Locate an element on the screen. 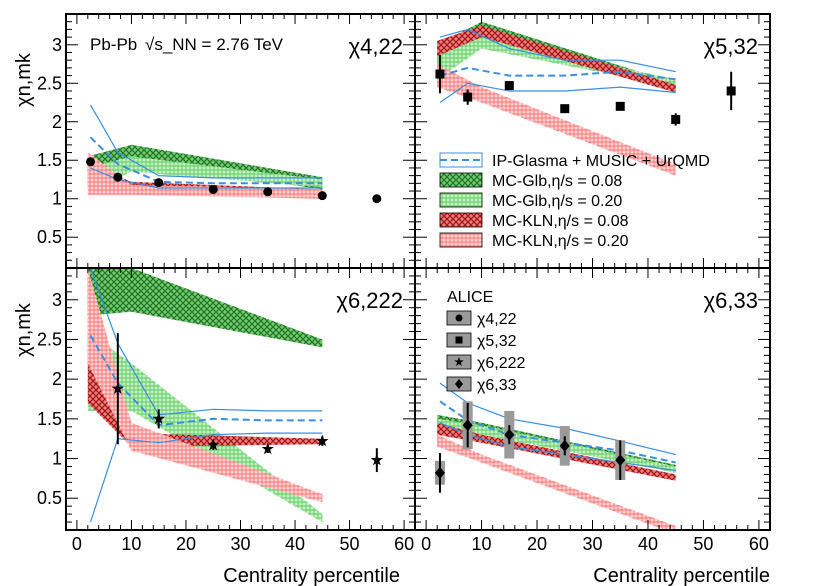 The height and width of the screenshot is (586, 814). panel-title: χ6,33 is located at coordinates (731, 300).